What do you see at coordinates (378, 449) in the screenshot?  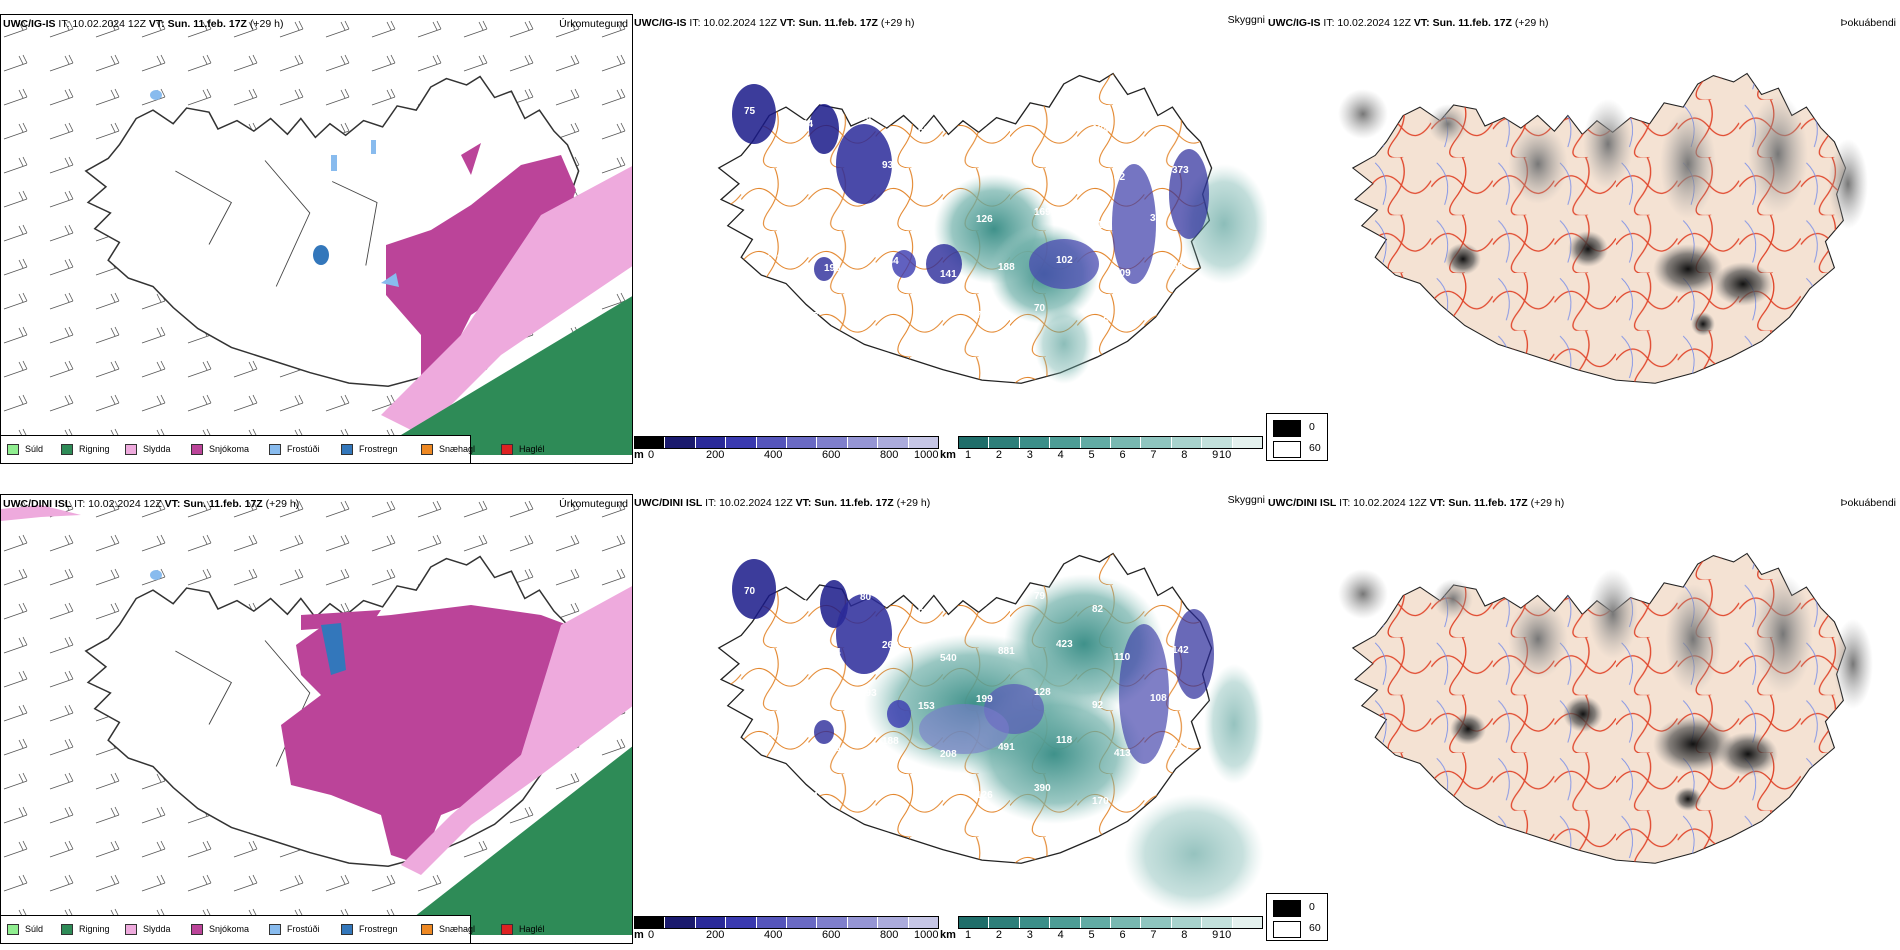 I see `legend-label: Frostregn` at bounding box center [378, 449].